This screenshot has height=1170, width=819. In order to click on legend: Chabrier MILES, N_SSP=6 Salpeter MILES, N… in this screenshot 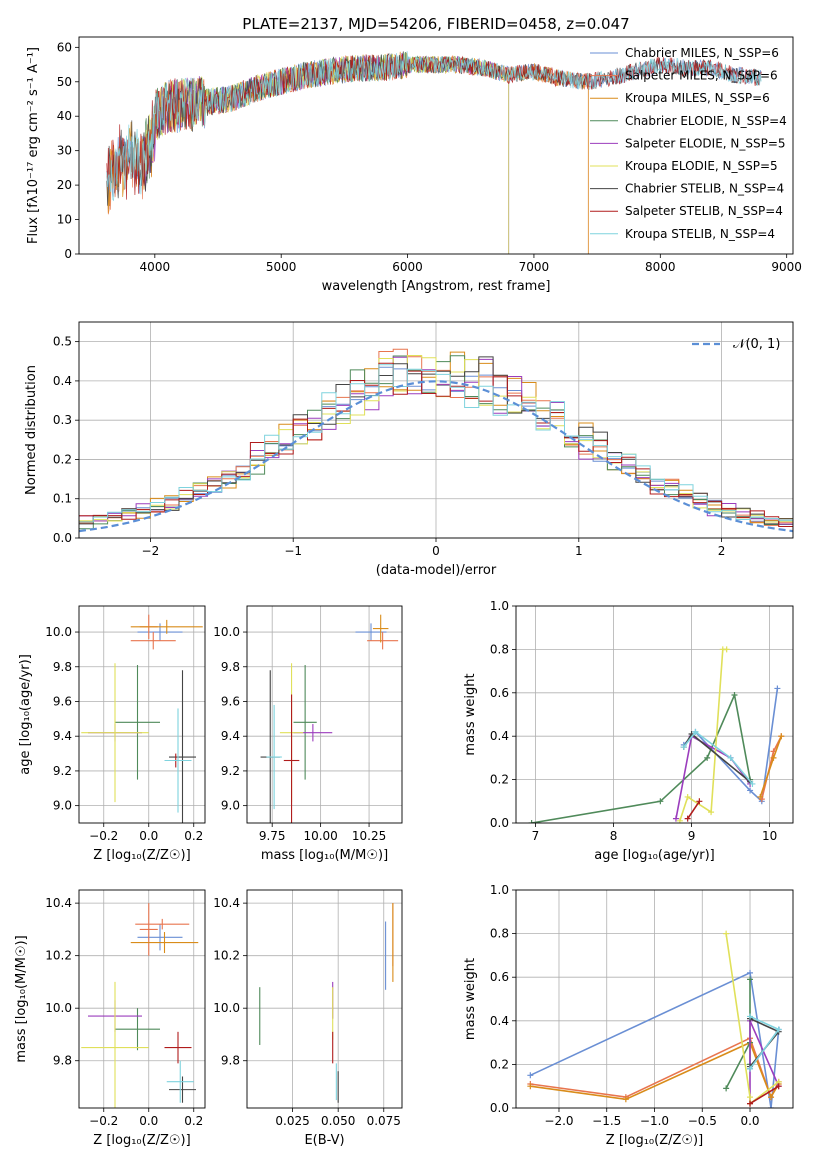, I will do `click(688, 143)`.